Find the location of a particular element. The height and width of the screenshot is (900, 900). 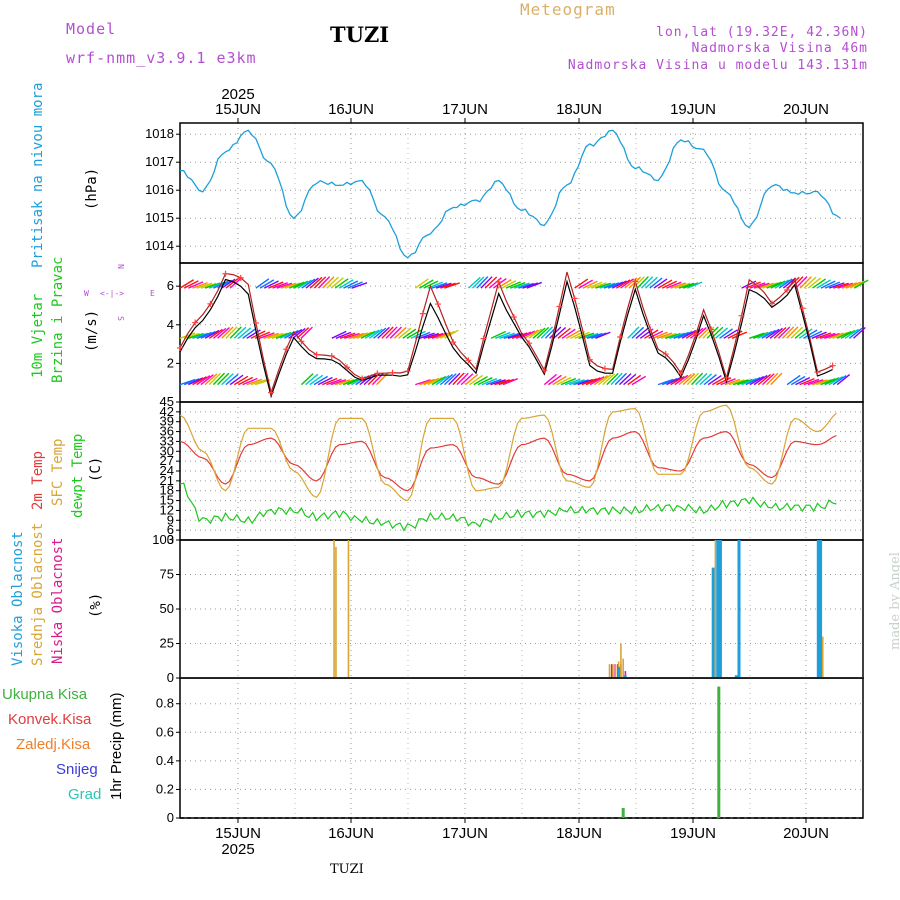

wind-ytick: 2 is located at coordinates (170, 362).